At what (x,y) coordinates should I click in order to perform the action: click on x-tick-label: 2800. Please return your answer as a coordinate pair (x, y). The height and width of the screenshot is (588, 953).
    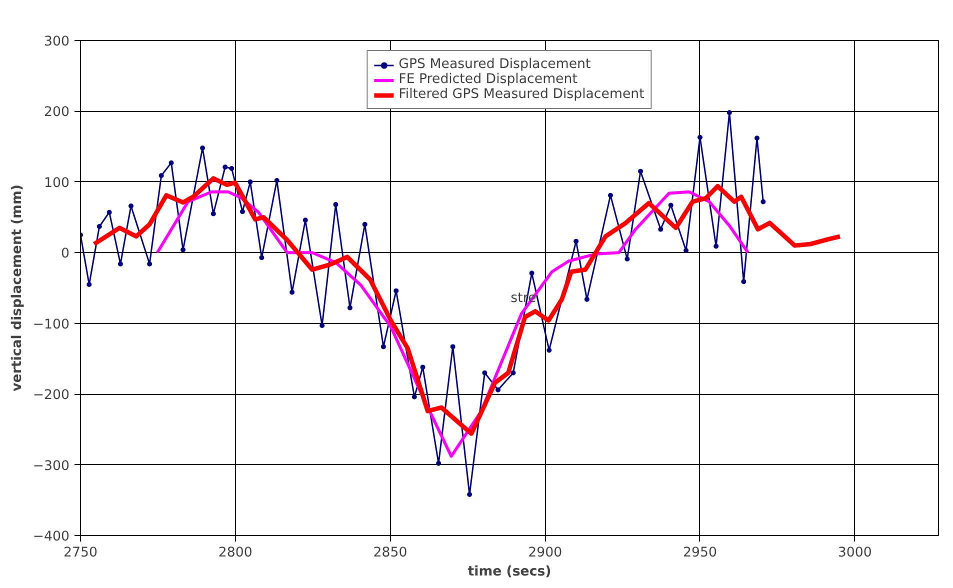
    Looking at the image, I should click on (235, 553).